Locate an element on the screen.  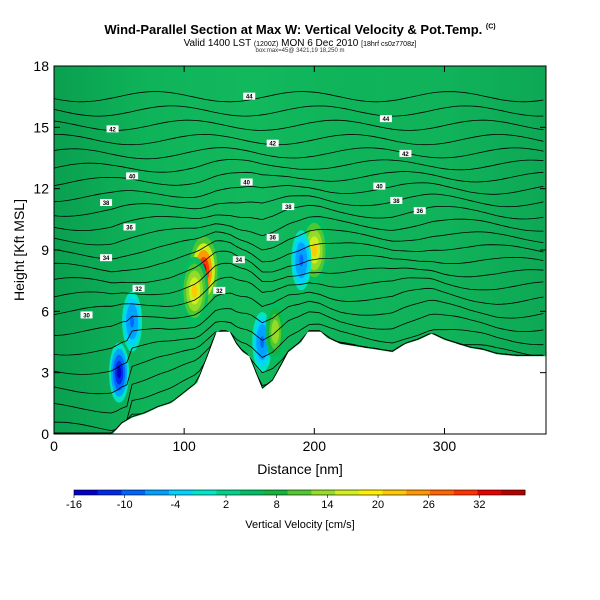
contour-label-13: 40 is located at coordinates (379, 188).